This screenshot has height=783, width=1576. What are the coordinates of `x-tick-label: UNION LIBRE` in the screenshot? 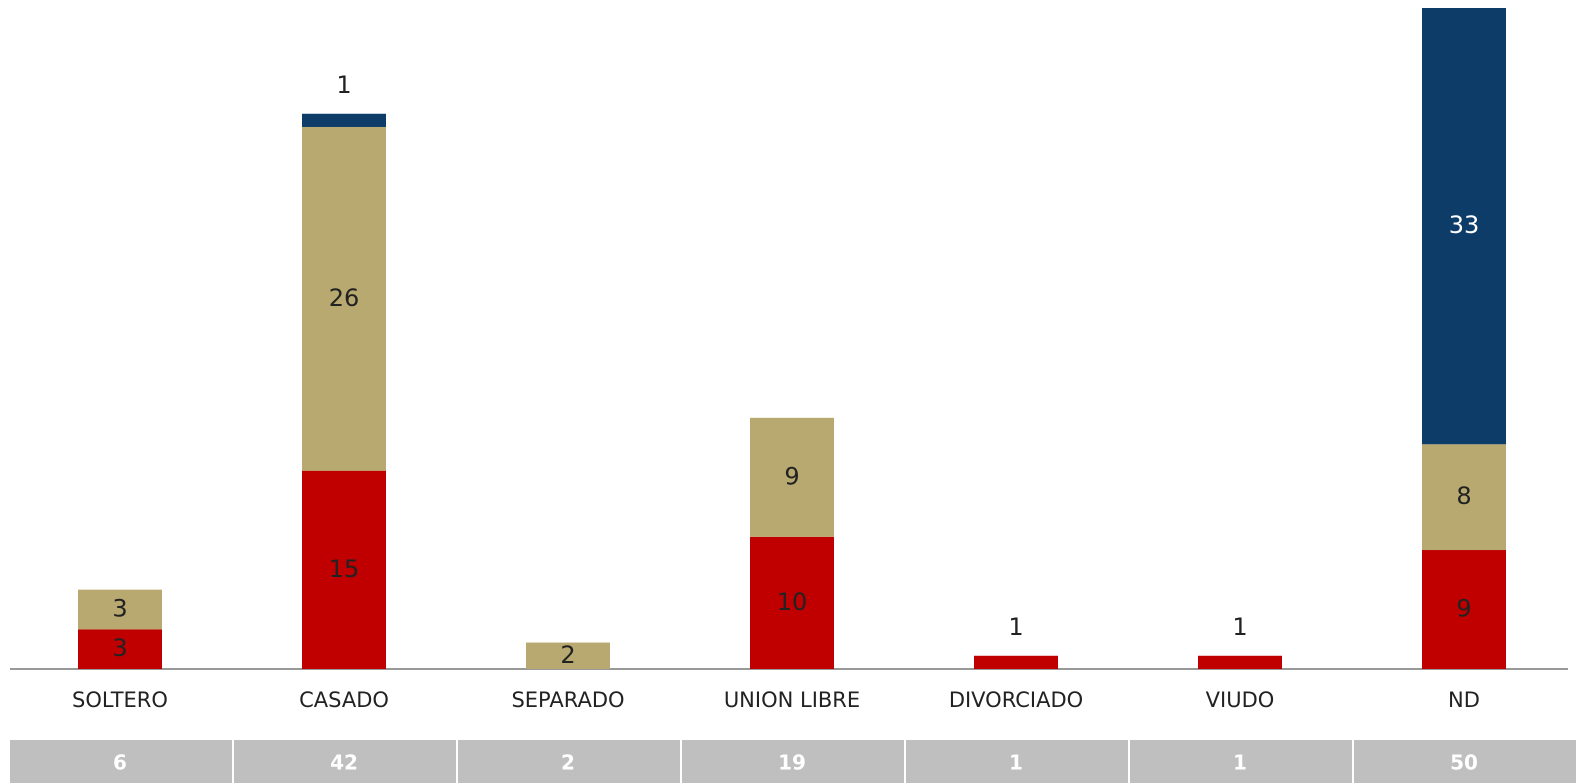 It's located at (792, 700).